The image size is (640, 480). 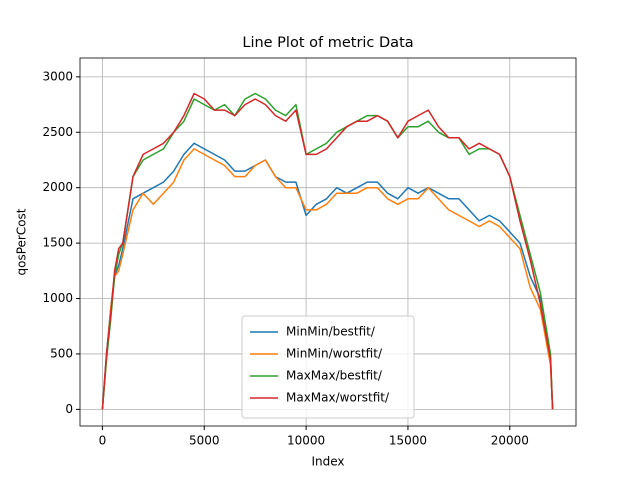 What do you see at coordinates (204, 441) in the screenshot?
I see `x-tick-label: 5000` at bounding box center [204, 441].